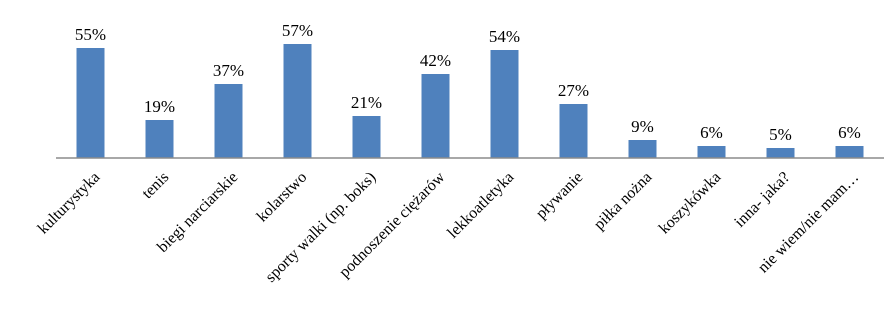 This screenshot has height=322, width=891. What do you see at coordinates (282, 197) in the screenshot?
I see `x-tick-label: kolarstwo` at bounding box center [282, 197].